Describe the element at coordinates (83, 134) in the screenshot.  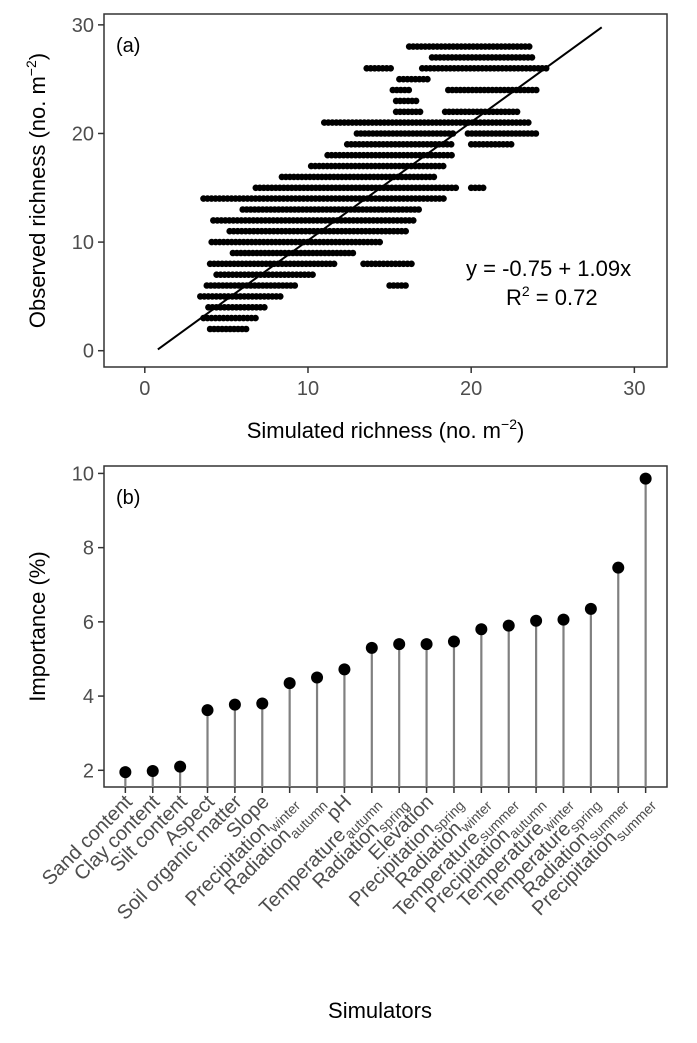
I see `y-tick-label: 20` at that location.